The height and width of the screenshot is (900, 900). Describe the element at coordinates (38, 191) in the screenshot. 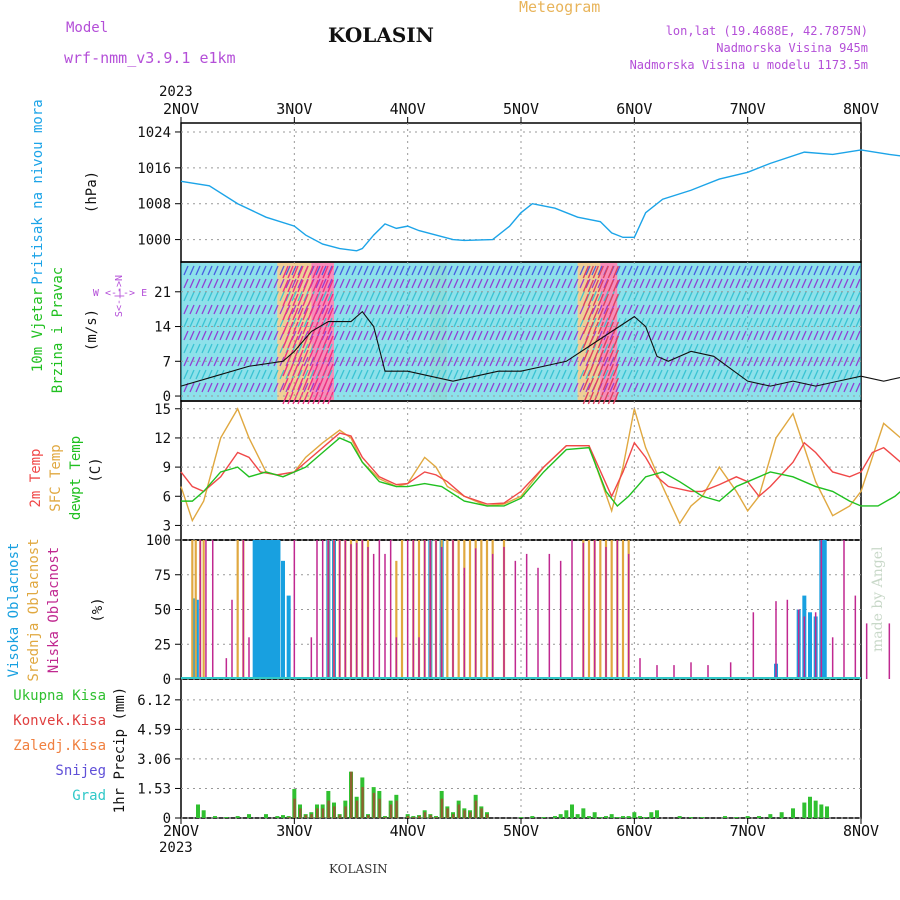

I see `pressure-axis-label: Pritisak na nivou mora` at that location.